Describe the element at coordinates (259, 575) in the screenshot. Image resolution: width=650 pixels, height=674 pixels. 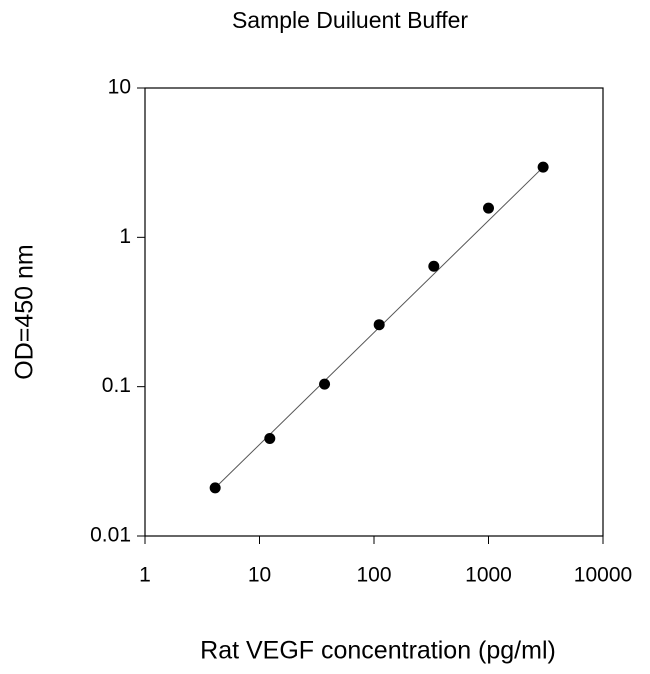
I see `x-tick-label: 10` at that location.